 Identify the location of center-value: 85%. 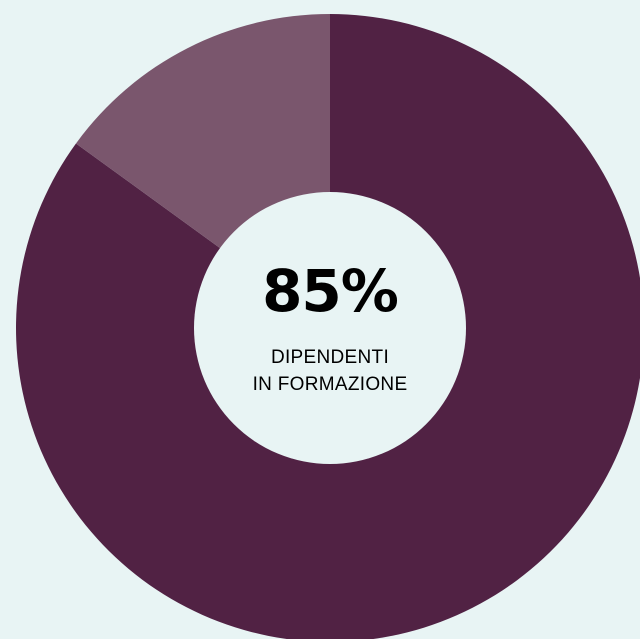
(330, 291).